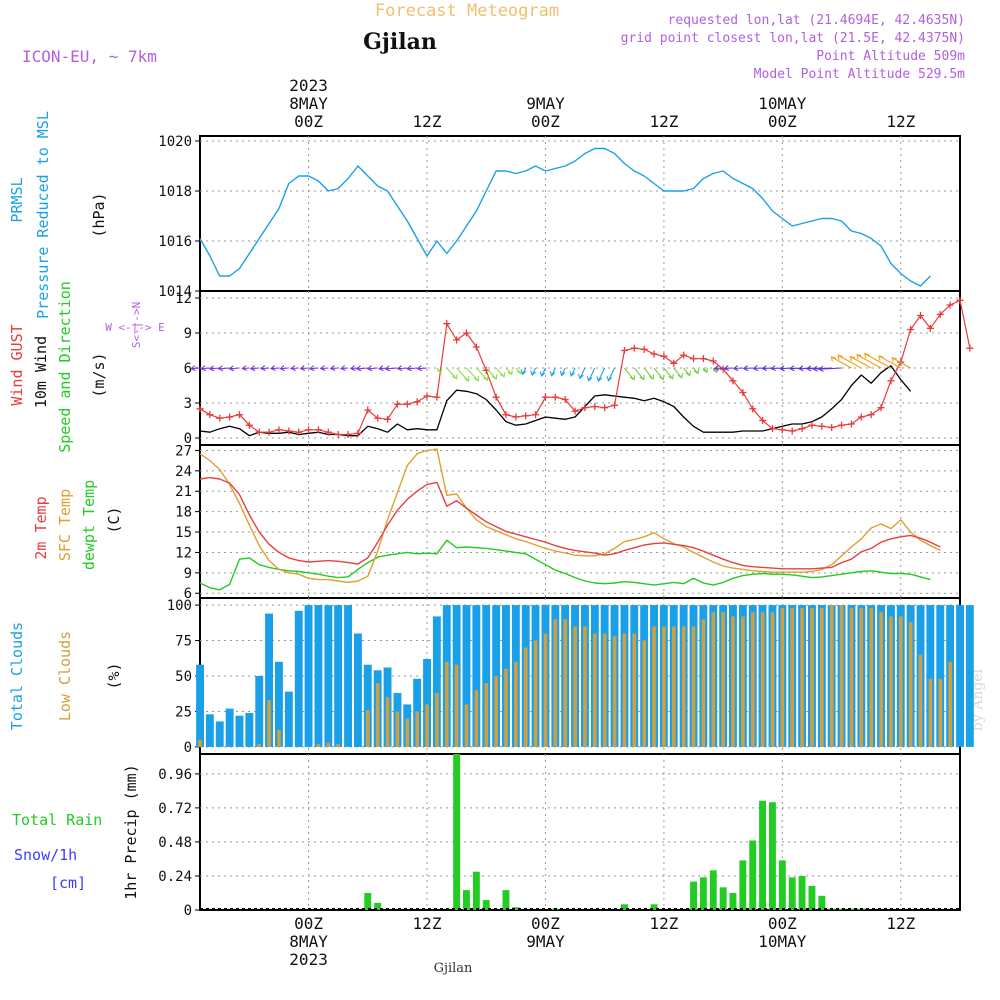 The image size is (1000, 1000). Describe the element at coordinates (900, 923) in the screenshot. I see `time-tick-label-bottom: 12Z` at that location.